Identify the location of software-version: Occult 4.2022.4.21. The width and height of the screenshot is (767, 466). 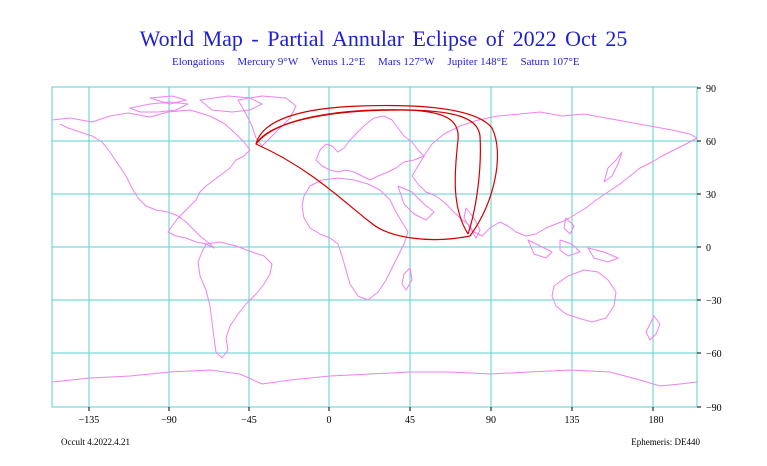
(95, 442).